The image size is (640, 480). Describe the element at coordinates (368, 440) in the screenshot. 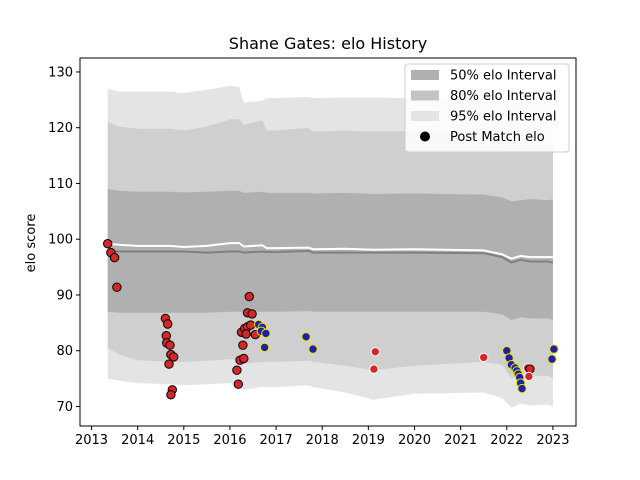

I see `x-tick-label: 2019` at that location.